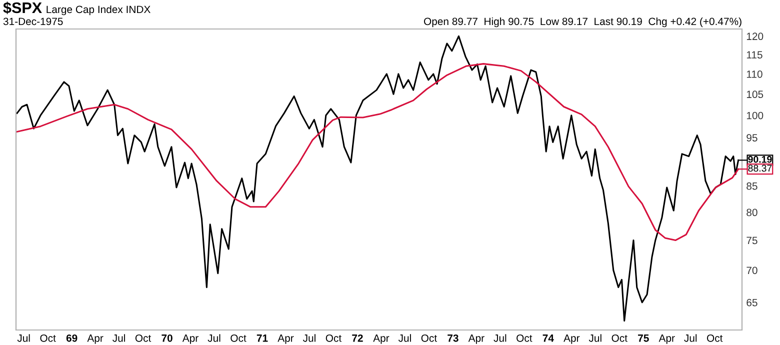 The image size is (780, 345). What do you see at coordinates (755, 94) in the screenshot?
I see `y-tick-label: 105` at bounding box center [755, 94].